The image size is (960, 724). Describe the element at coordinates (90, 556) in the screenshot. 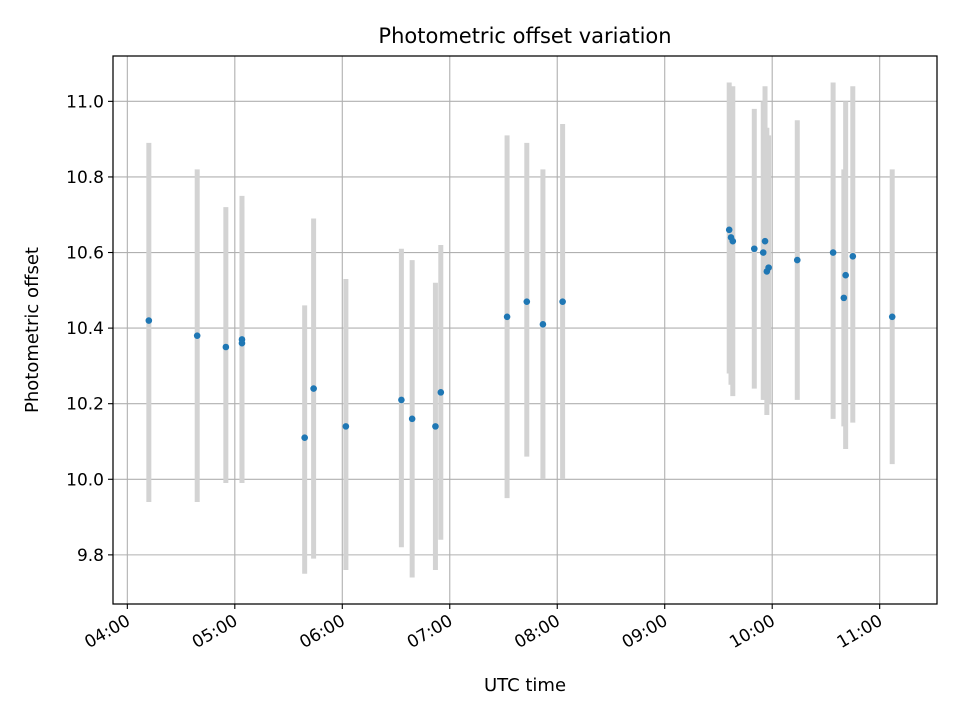

I see `y-tick-label: 9.8` at that location.